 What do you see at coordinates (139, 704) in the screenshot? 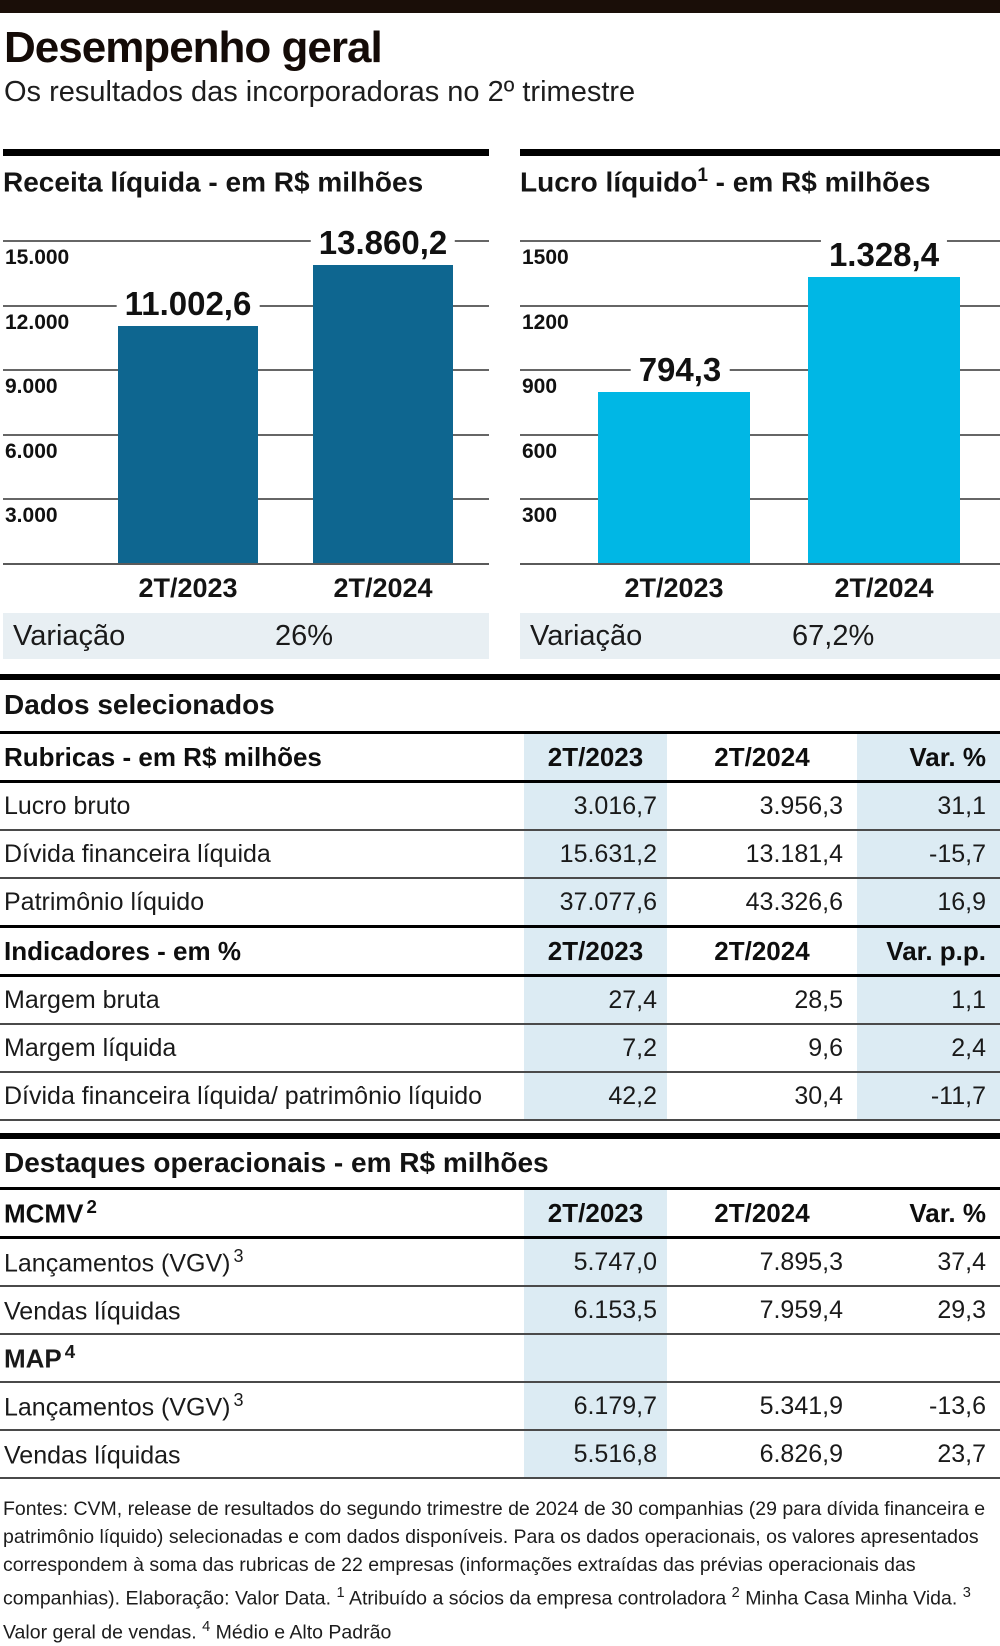
I see `section-title-dados: Dados selecionados` at bounding box center [139, 704].